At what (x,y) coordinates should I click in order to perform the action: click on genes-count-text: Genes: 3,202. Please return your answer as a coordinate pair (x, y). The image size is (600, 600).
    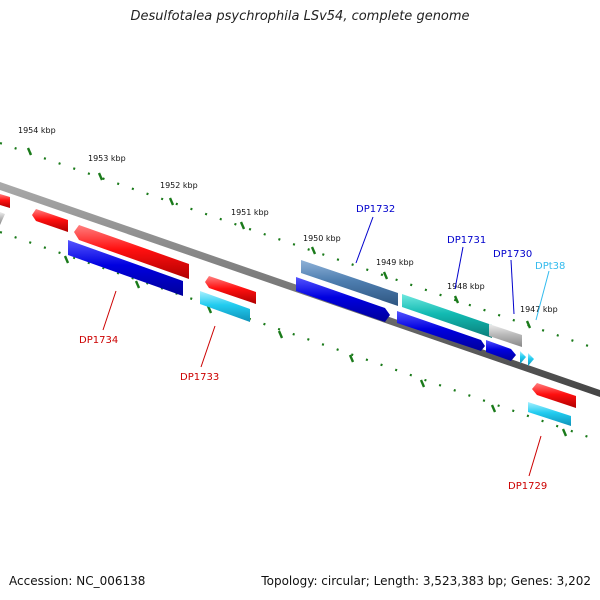
    Looking at the image, I should click on (550, 581).